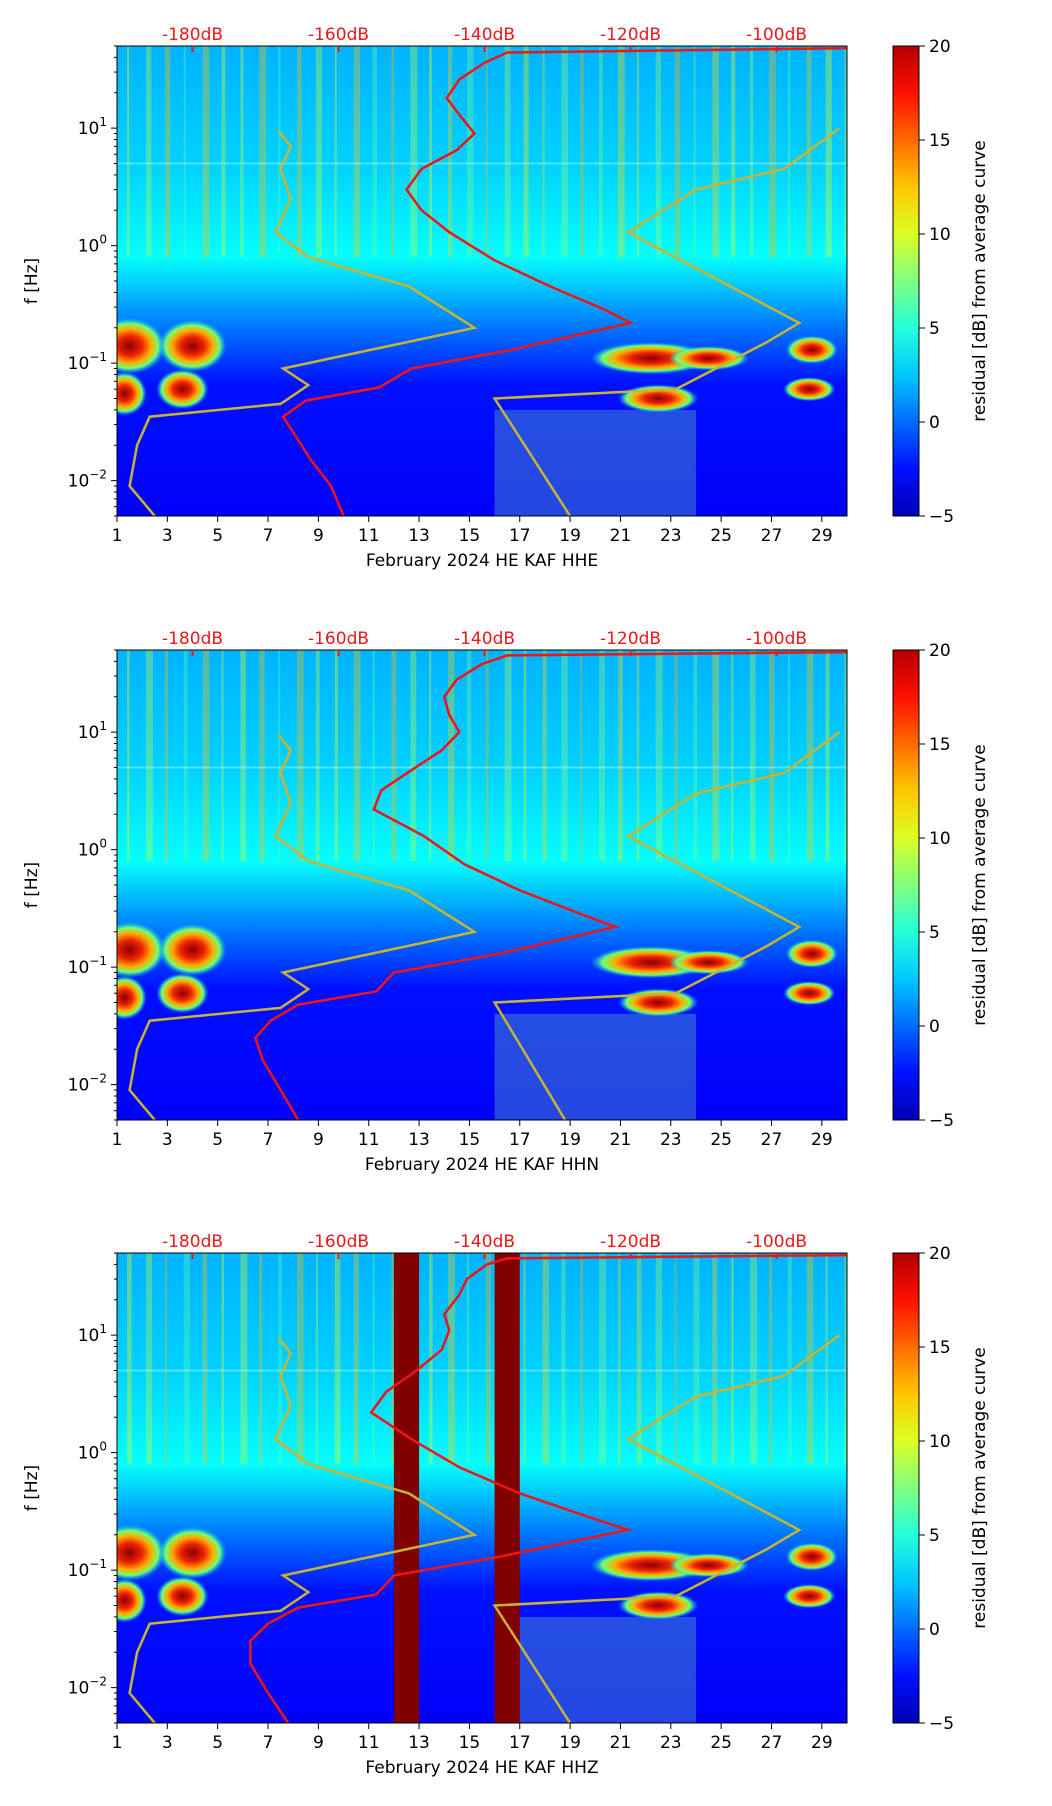 The image size is (1052, 1806). Describe the element at coordinates (32, 885) in the screenshot. I see `y-axis-label: f [Hz]` at that location.